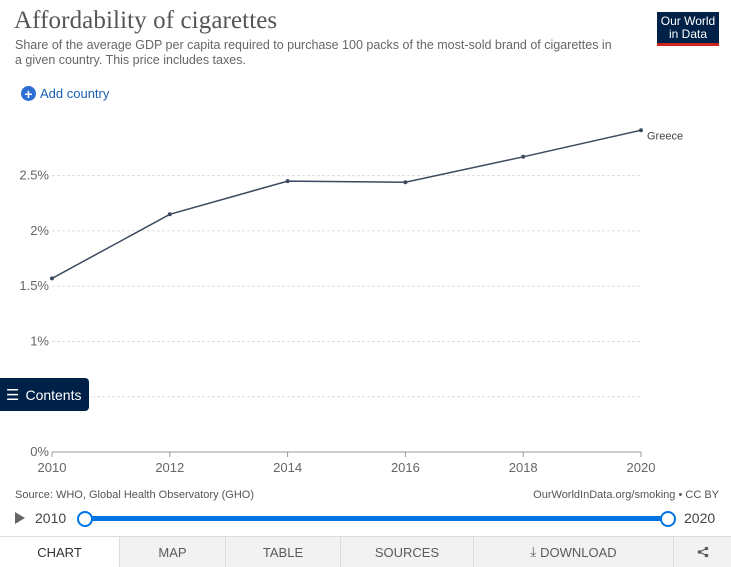 The height and width of the screenshot is (567, 731). What do you see at coordinates (405, 467) in the screenshot?
I see `x-tick-label: 2016` at bounding box center [405, 467].